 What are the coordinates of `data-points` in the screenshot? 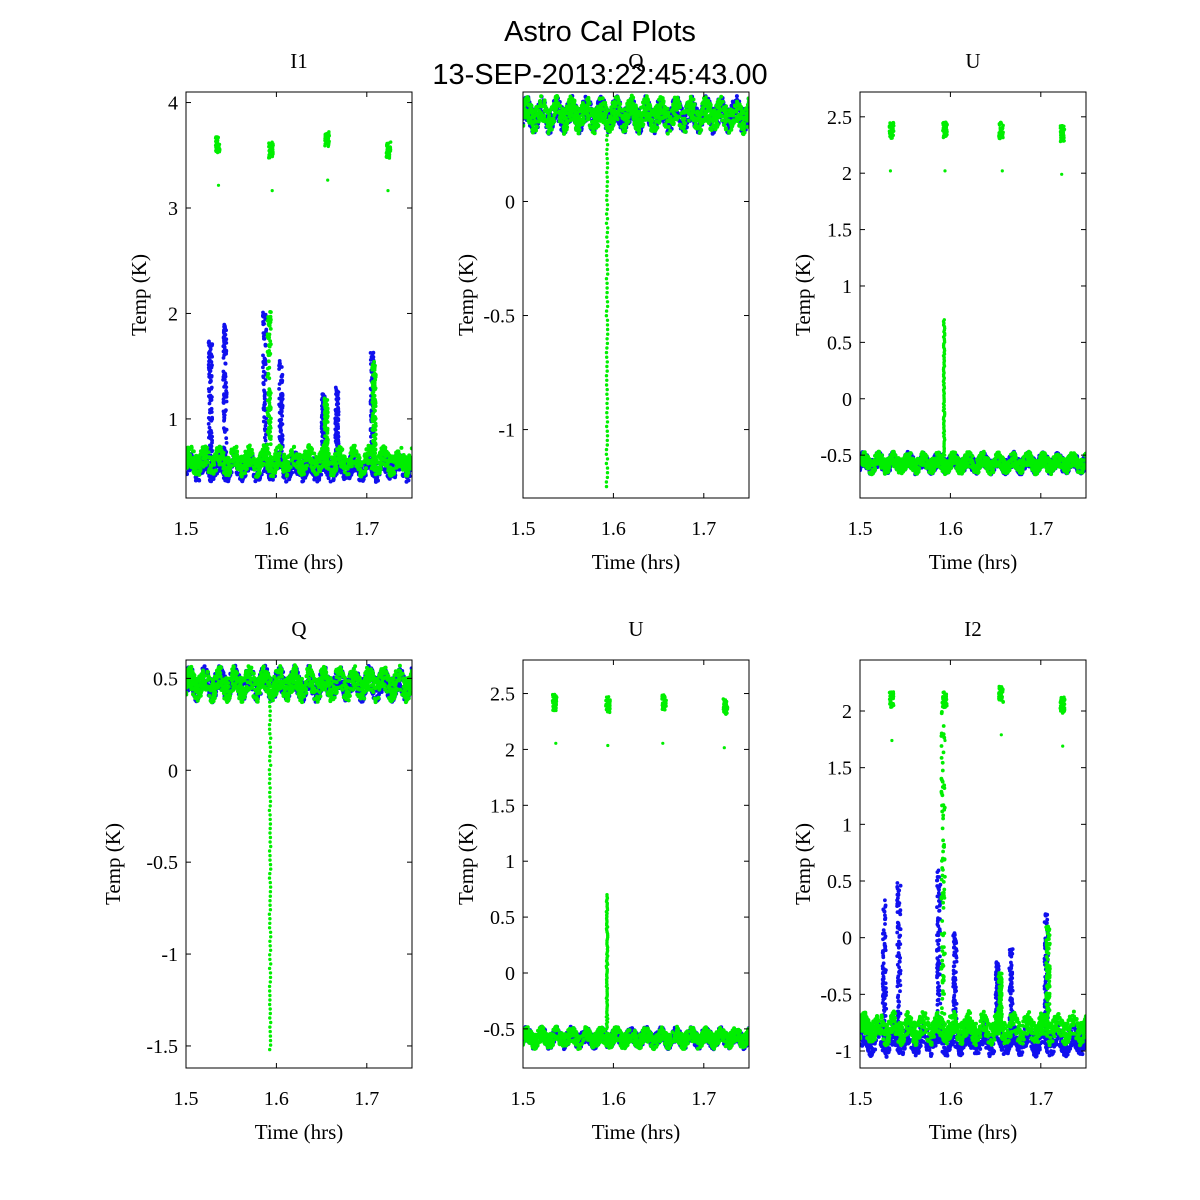 It's located at (299, 307).